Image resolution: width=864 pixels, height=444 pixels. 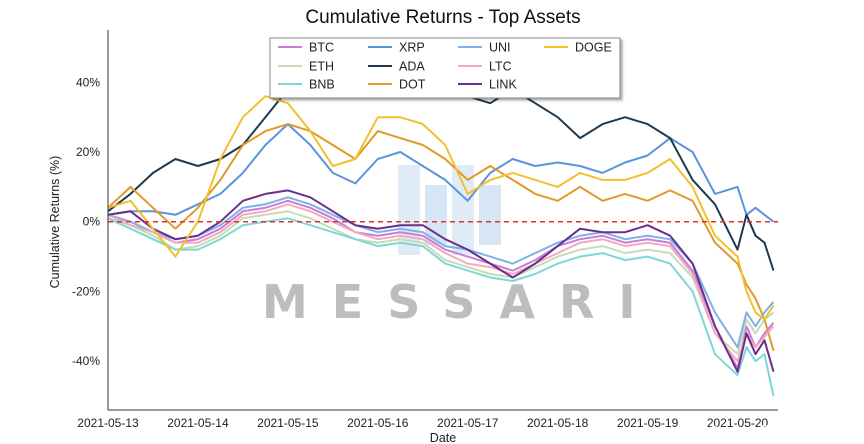 I want to click on corner-watermark-text: C plus 区块链, so click(x=756, y=432).